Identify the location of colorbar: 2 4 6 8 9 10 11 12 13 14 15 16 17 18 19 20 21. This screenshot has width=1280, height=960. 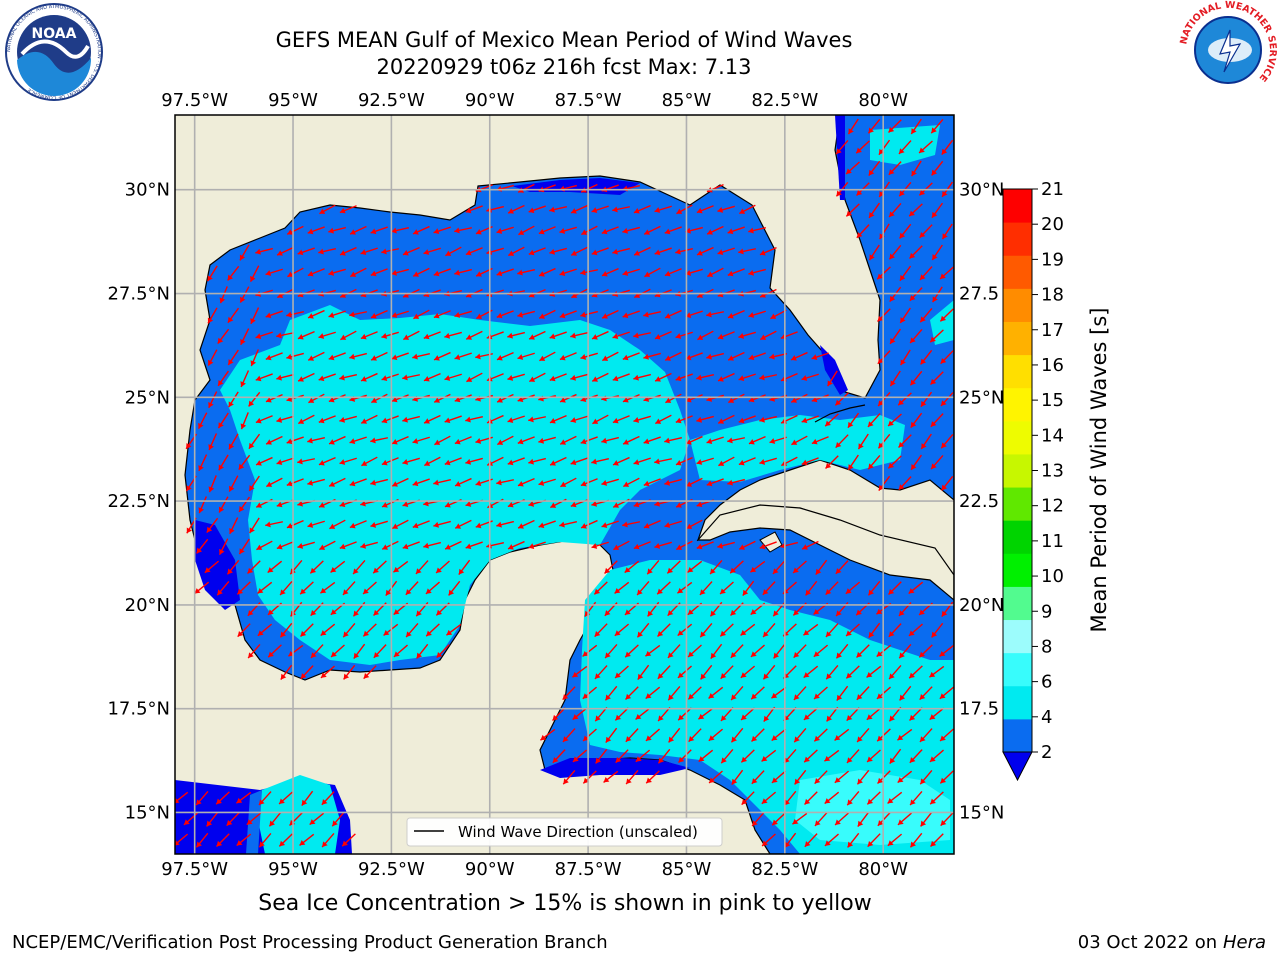
(1033, 480).